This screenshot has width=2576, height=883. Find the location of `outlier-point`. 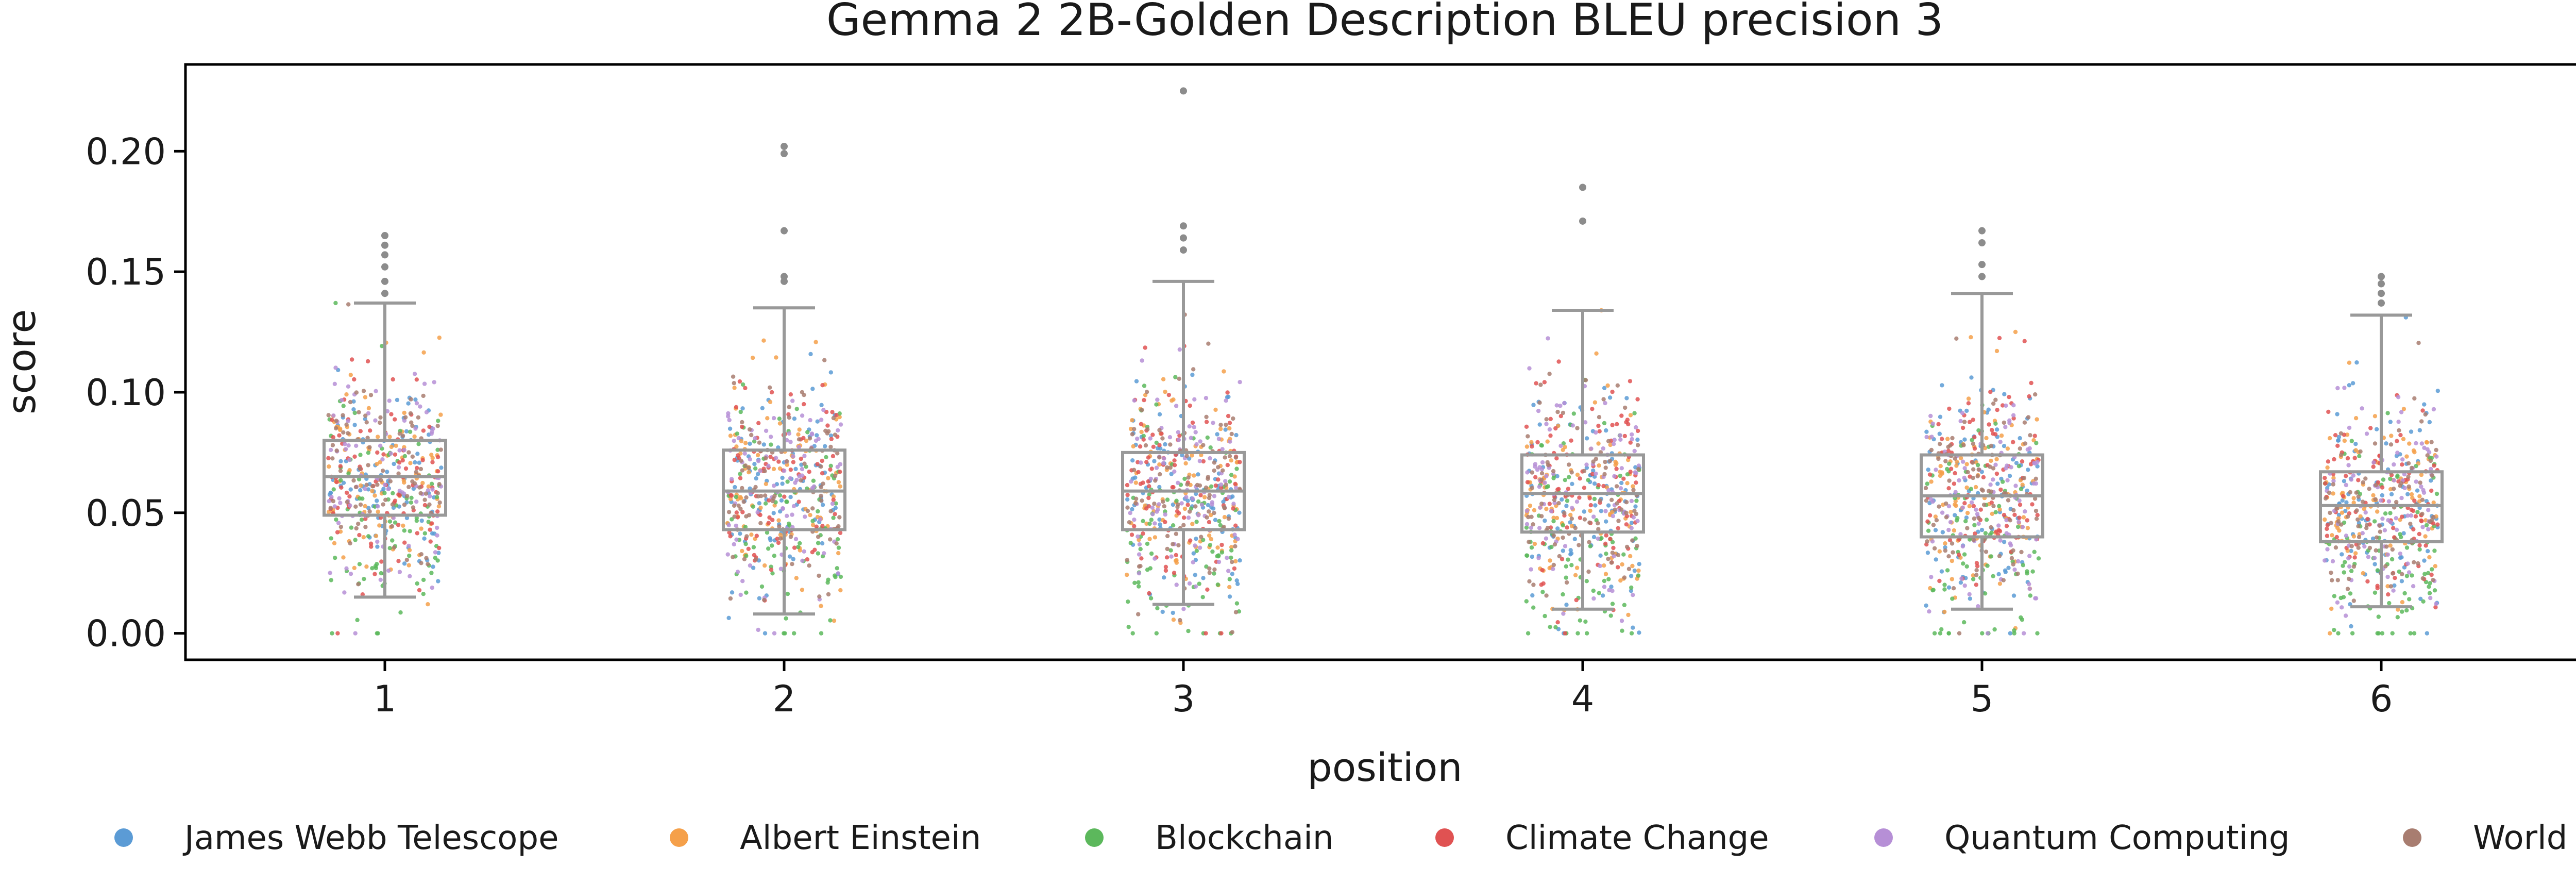

outlier-point is located at coordinates (1982, 276).